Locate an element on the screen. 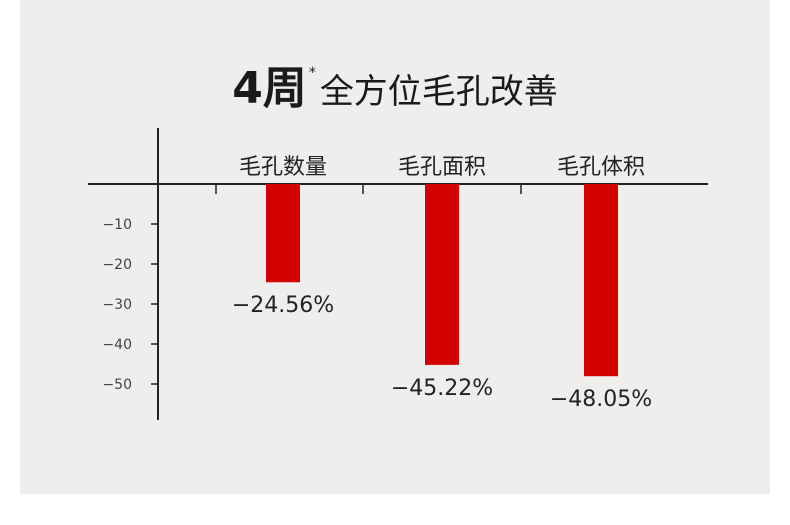  y-tick-label: −20 is located at coordinates (117, 265).